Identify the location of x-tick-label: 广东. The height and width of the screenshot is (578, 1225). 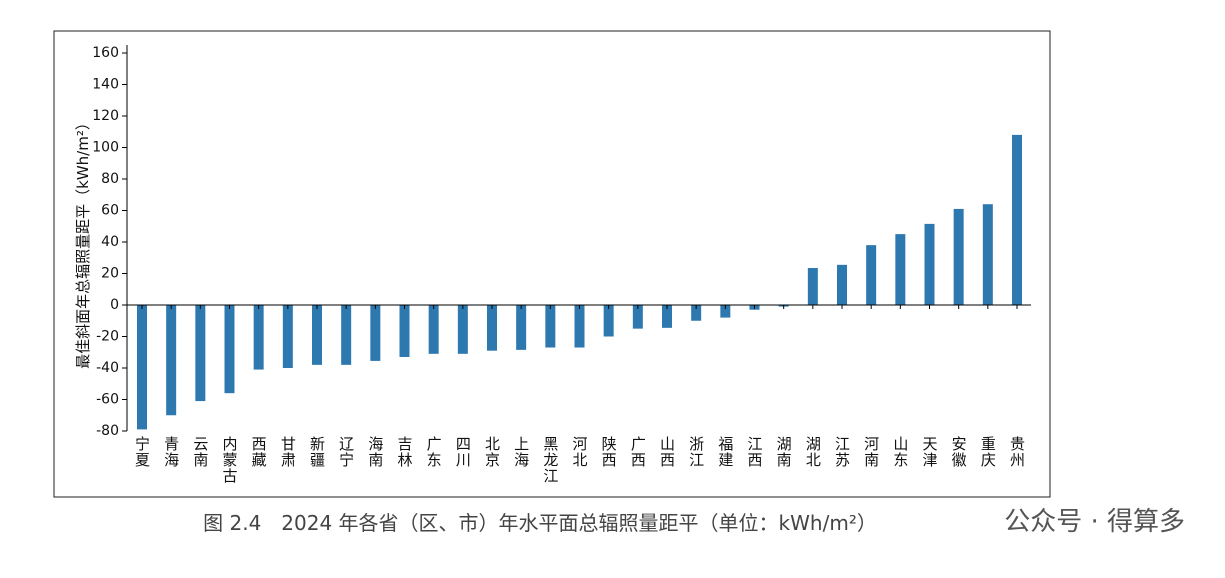
(434, 452).